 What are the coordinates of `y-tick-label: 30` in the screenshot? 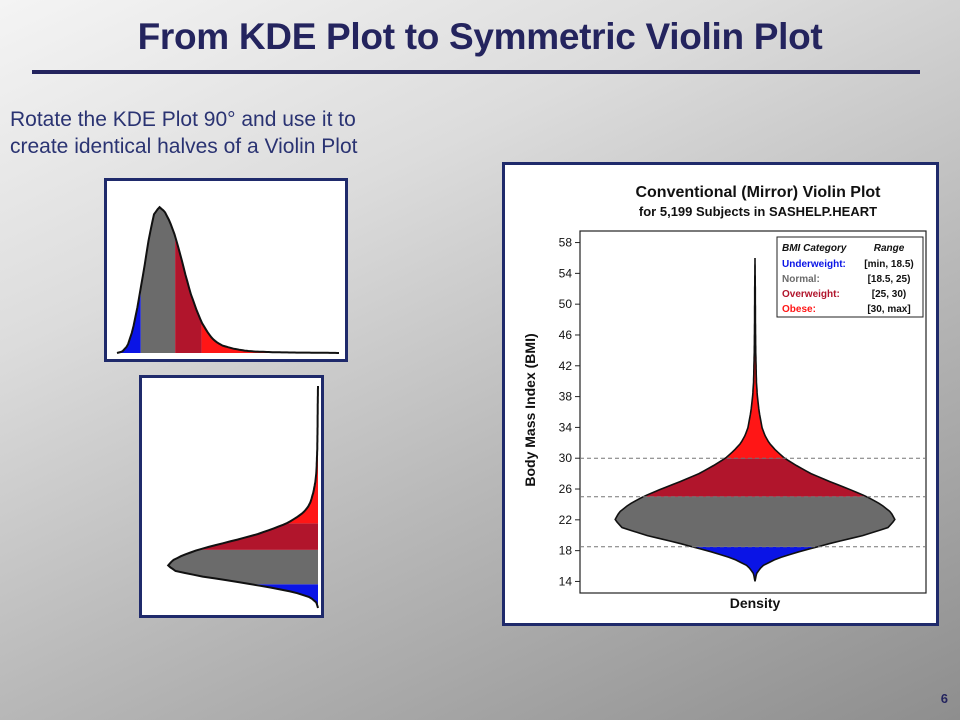 It's located at (566, 458).